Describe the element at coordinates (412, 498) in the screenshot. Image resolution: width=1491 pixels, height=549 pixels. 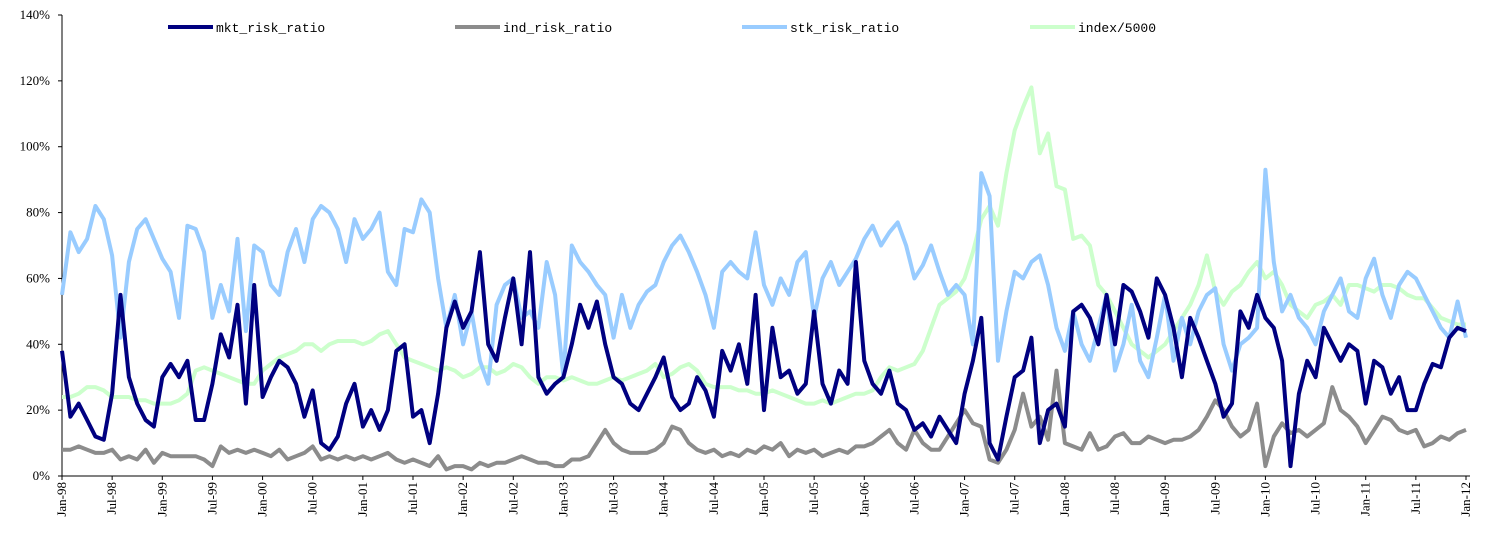
I see `x-tick-label: Jul-01` at that location.